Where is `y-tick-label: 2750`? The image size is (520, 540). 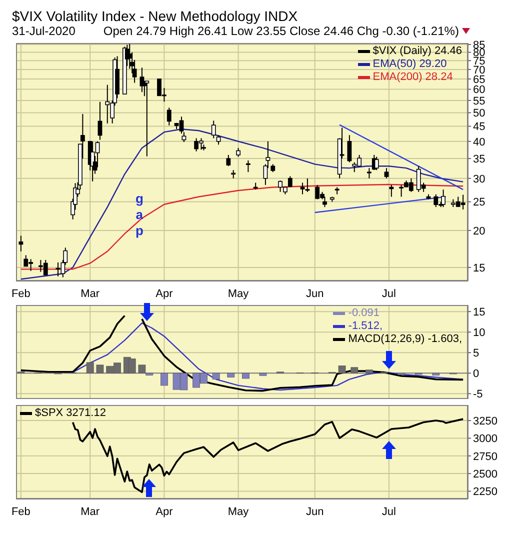
y-tick-label: 2750 is located at coordinates (485, 456).